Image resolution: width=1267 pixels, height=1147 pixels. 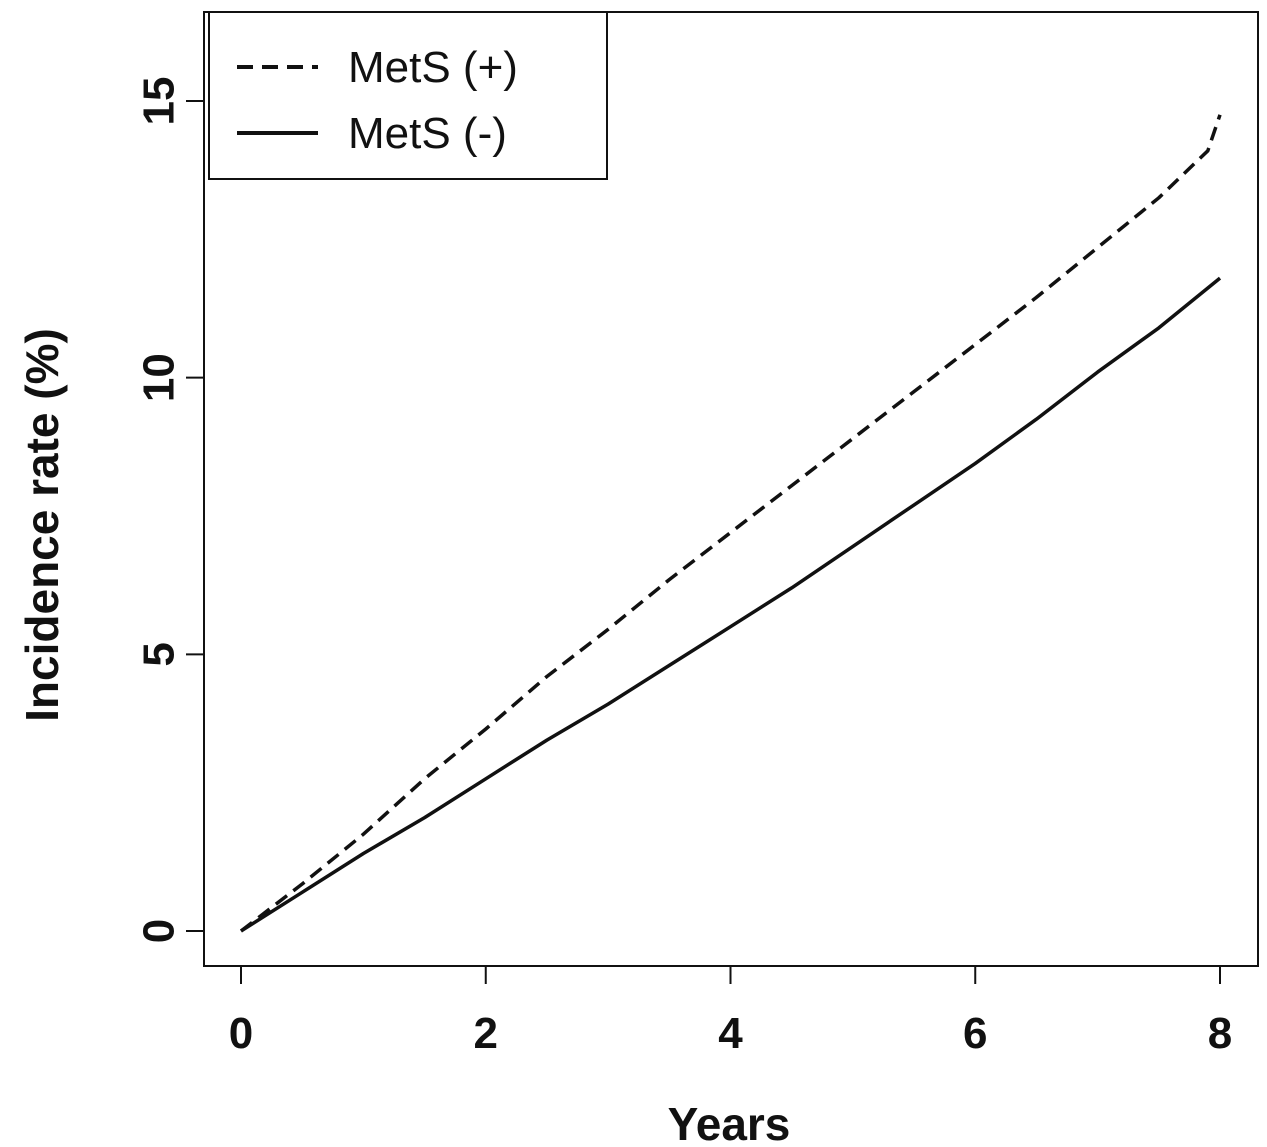 What do you see at coordinates (729, 1122) in the screenshot?
I see `x-axis-title: Years` at bounding box center [729, 1122].